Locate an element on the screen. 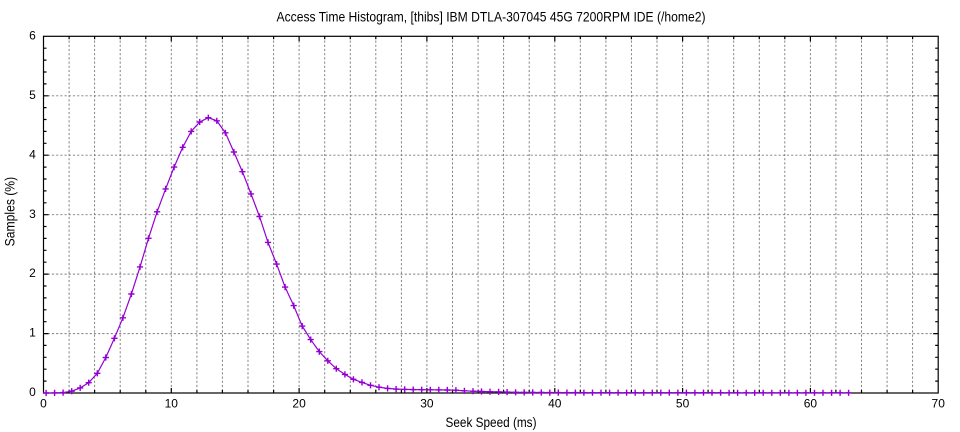 The image size is (960, 432). svg-text: 50 is located at coordinates (683, 404).